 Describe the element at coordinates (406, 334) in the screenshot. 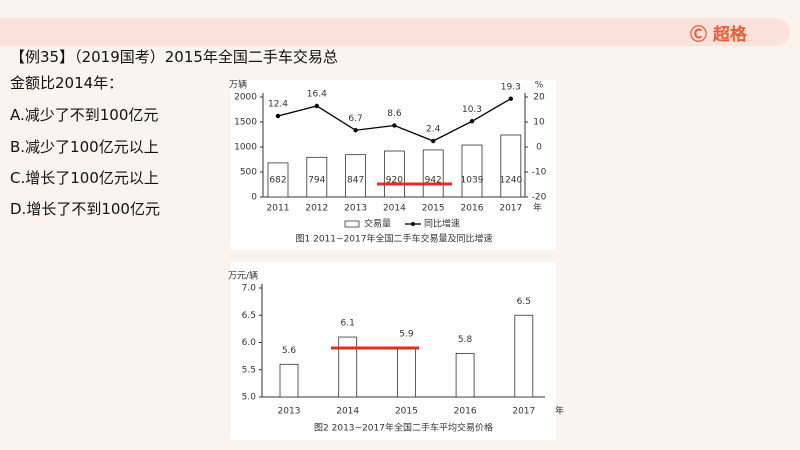

I see `data-label: 5.9` at that location.